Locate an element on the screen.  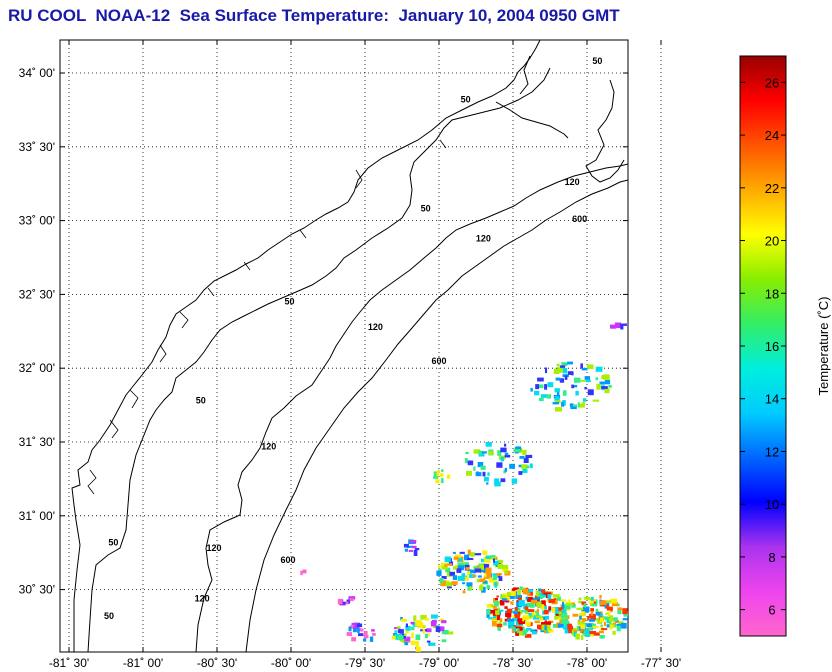
colorbar-tick-label: 22 is located at coordinates (772, 188).